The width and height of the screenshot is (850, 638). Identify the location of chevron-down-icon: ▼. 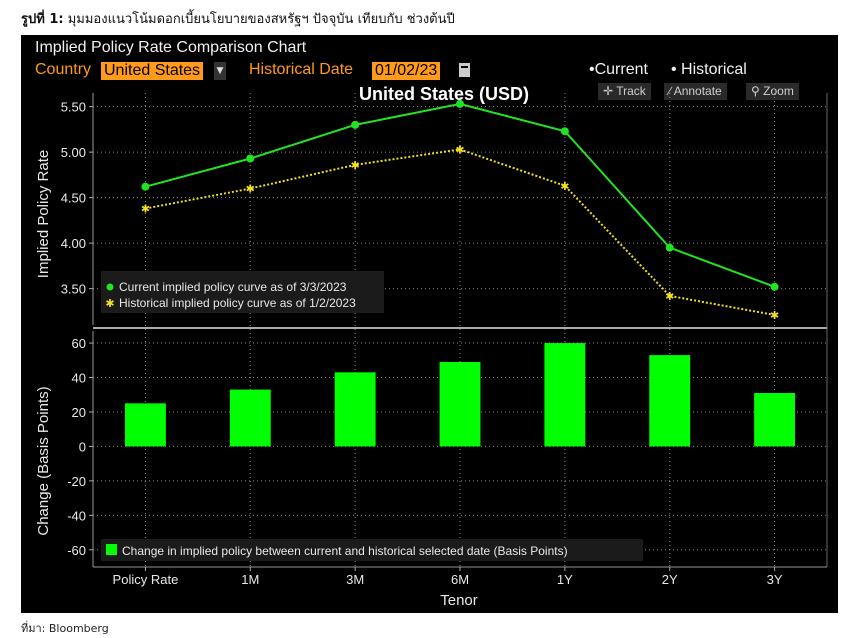
(220, 71).